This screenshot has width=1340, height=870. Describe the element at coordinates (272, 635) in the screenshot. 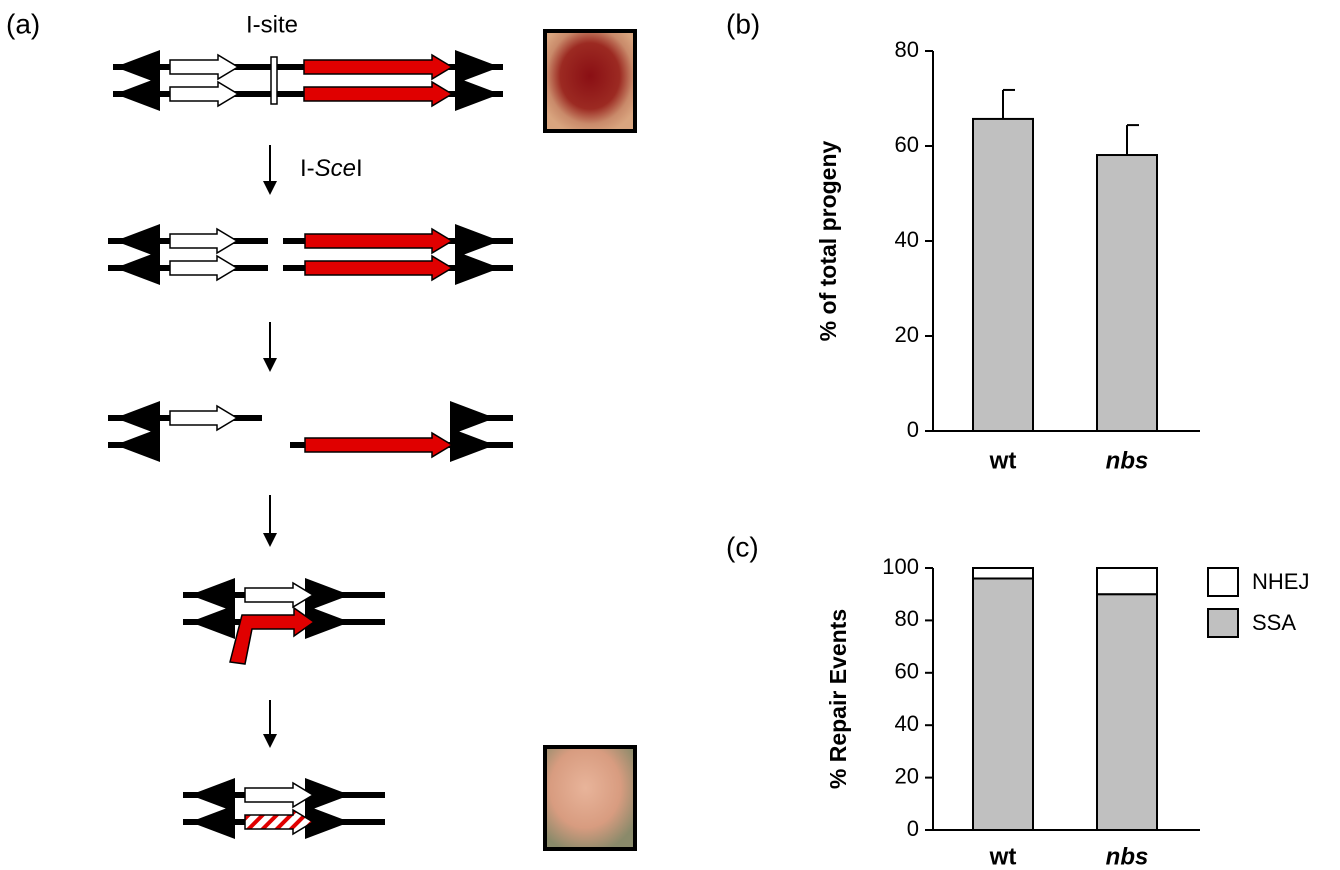

I see `bent-arrow` at that location.